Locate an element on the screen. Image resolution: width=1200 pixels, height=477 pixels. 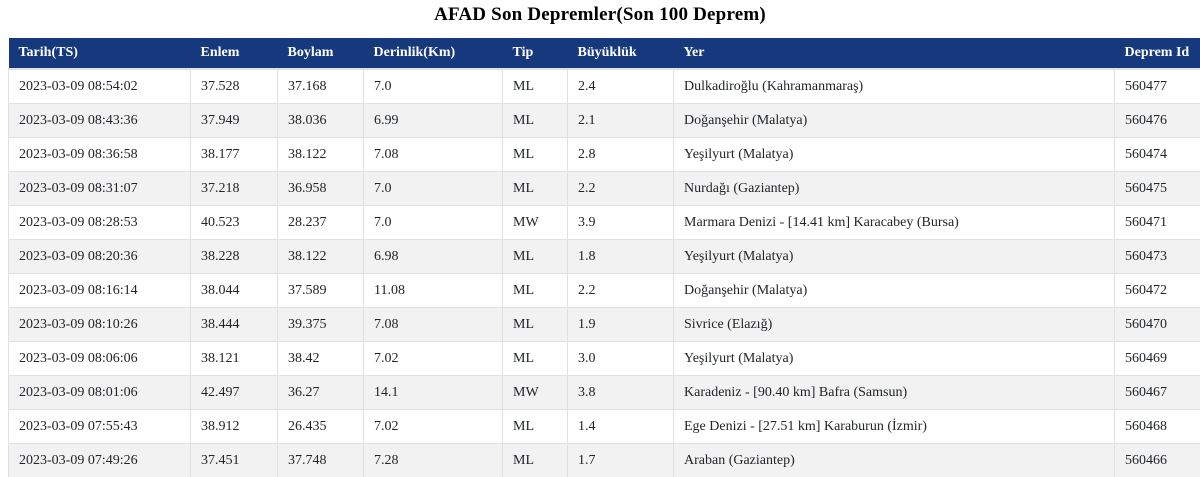
cell-boylam: 36.27 is located at coordinates (320, 392).